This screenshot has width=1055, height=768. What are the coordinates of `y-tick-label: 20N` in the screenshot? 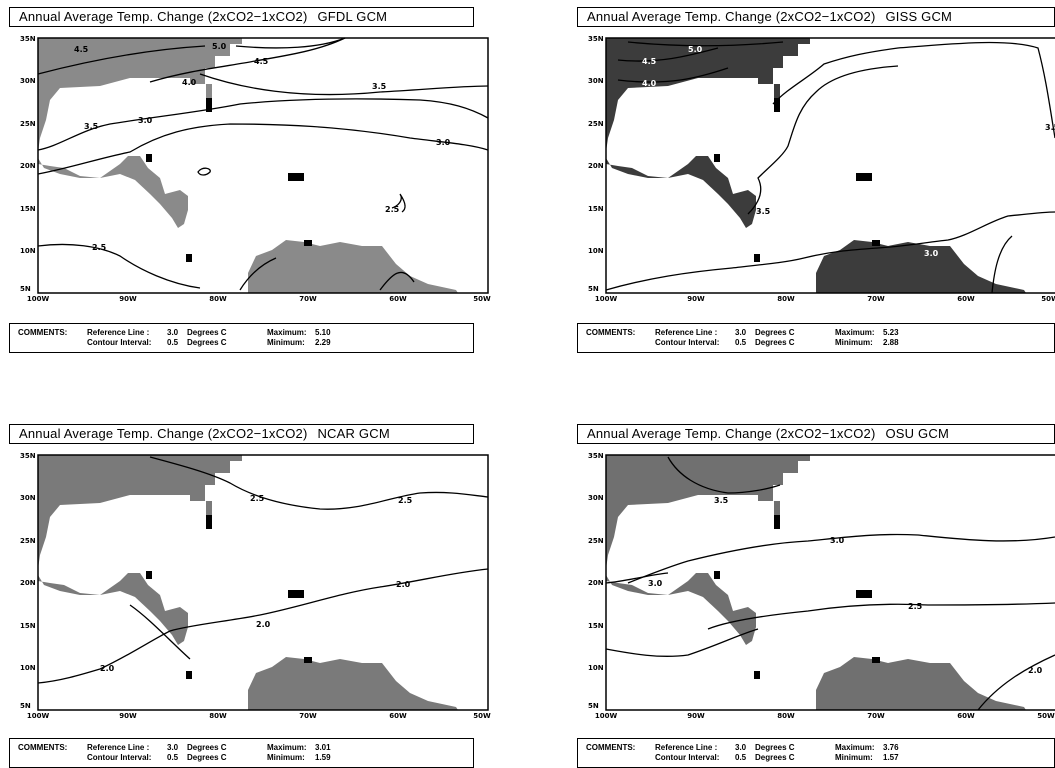 It's located at (596, 583).